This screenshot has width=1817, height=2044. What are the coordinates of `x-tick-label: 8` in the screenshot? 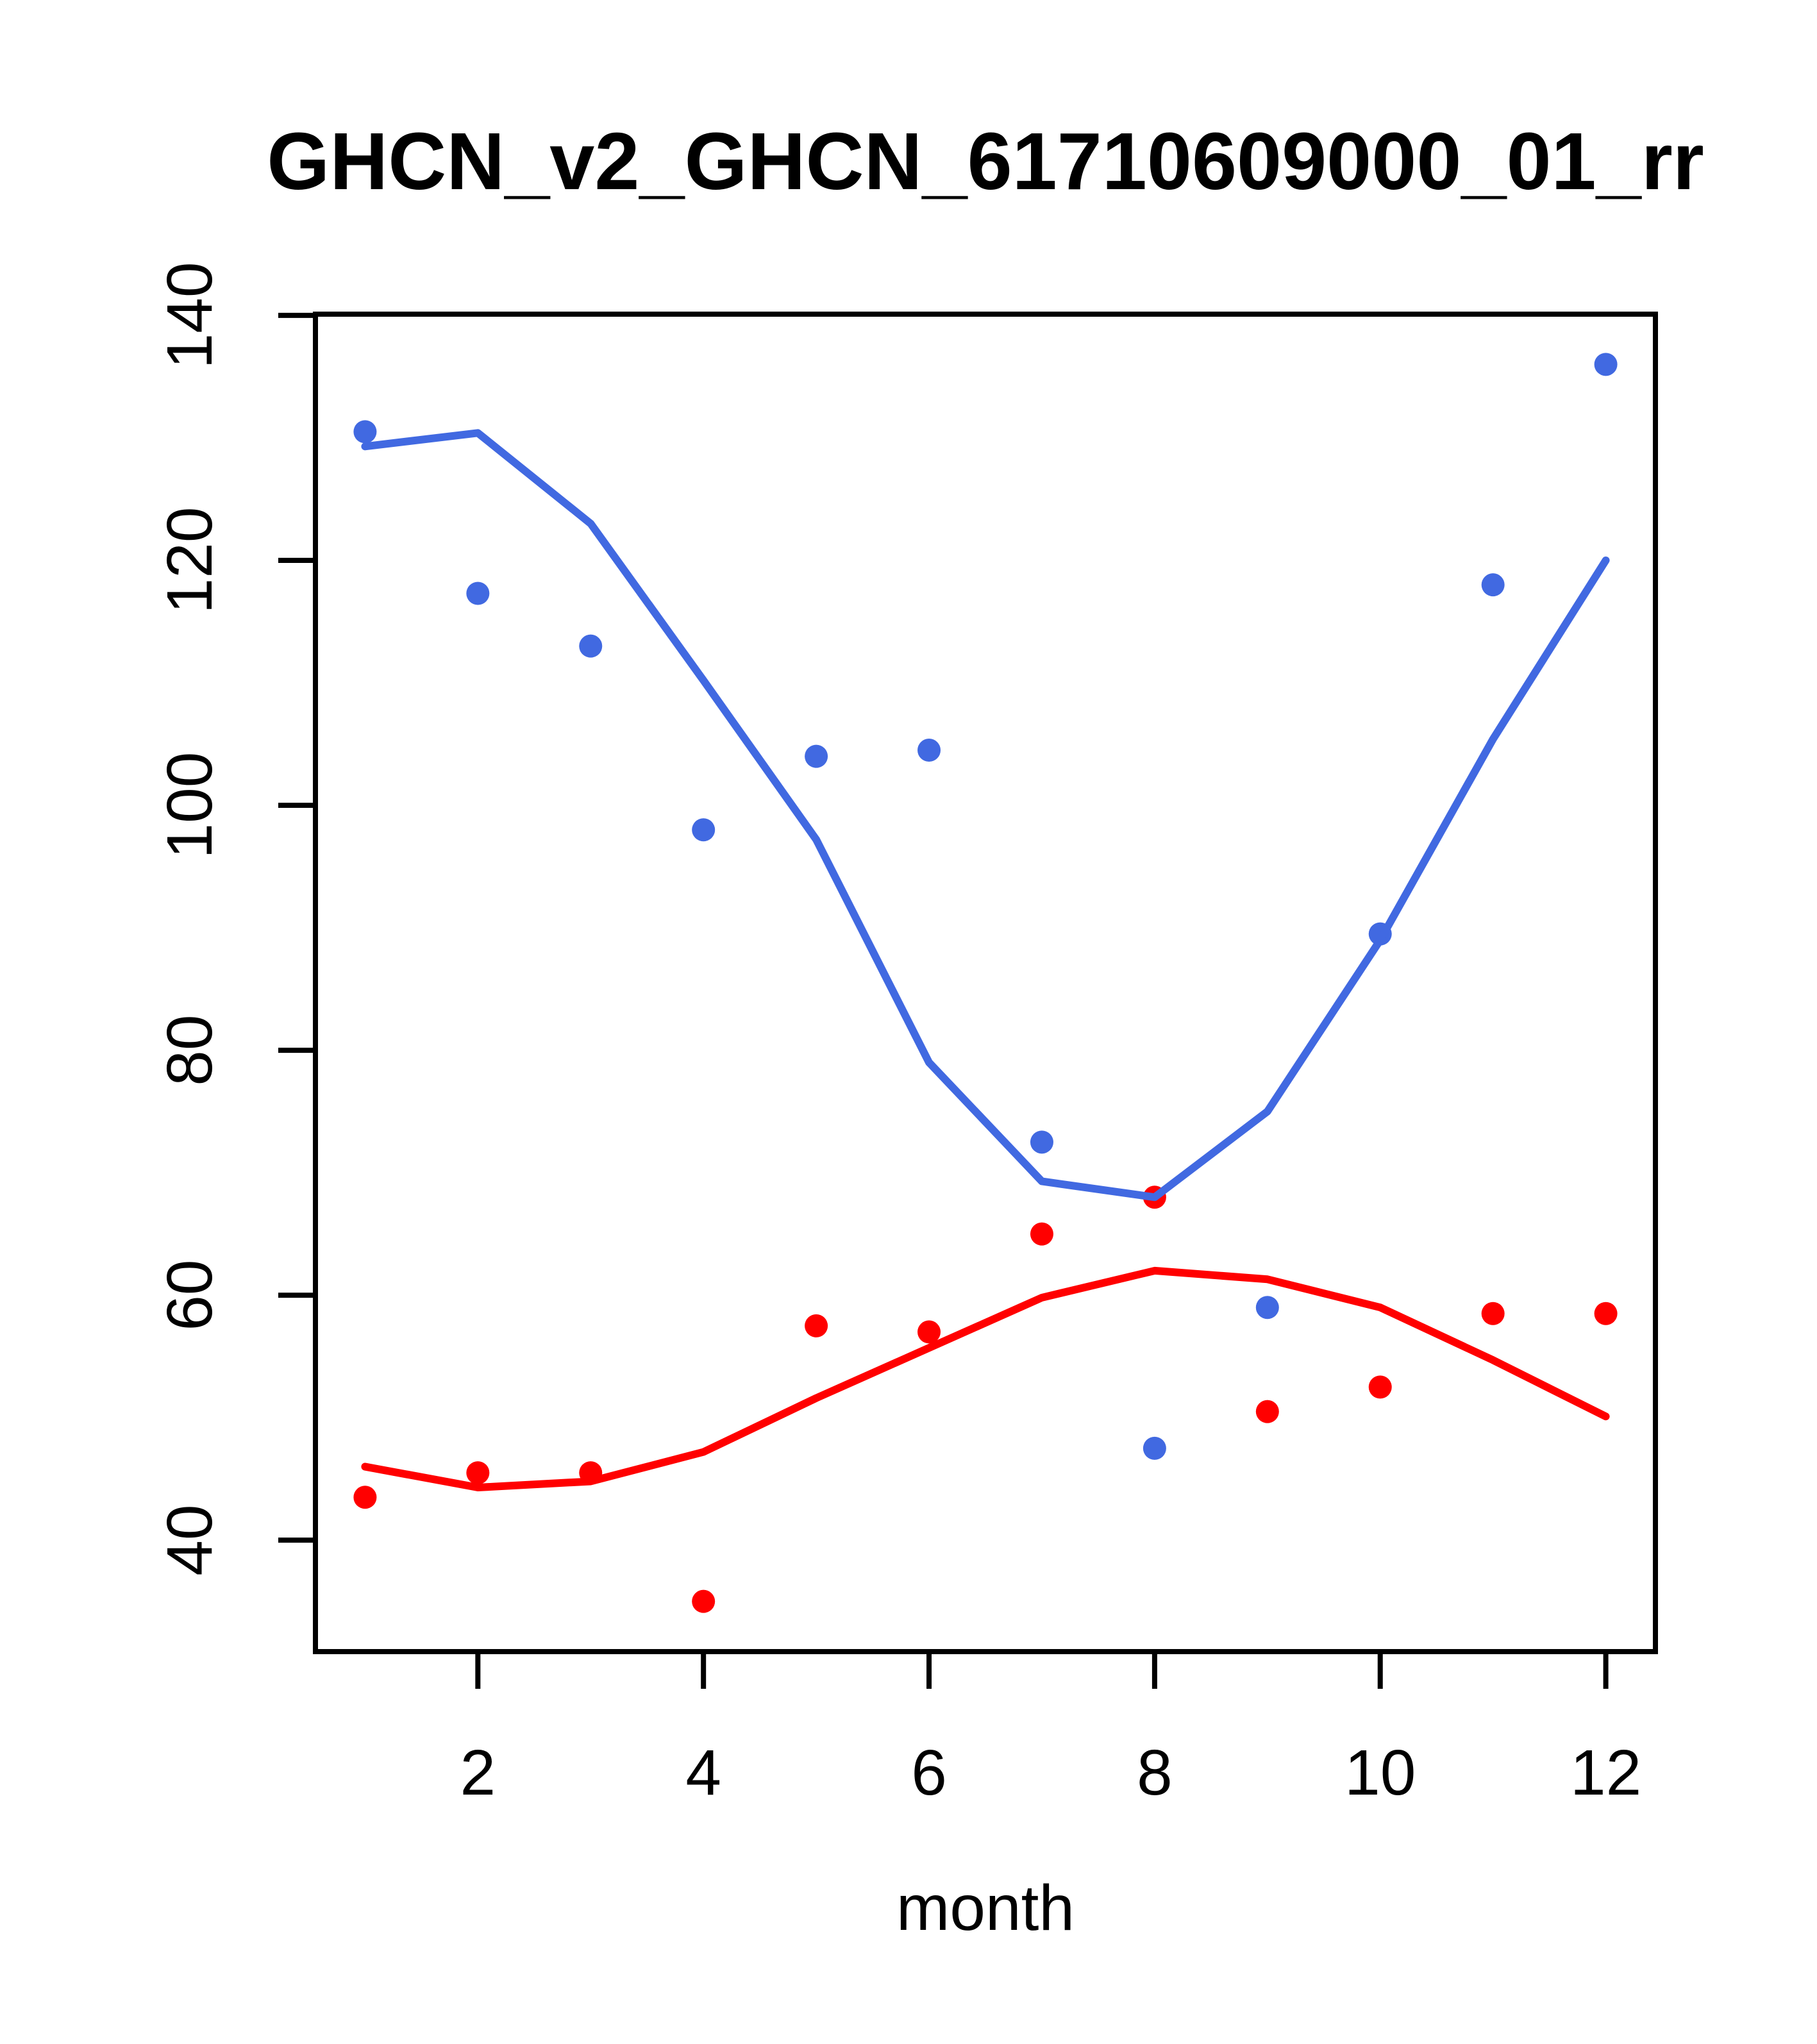 It's located at (1155, 1773).